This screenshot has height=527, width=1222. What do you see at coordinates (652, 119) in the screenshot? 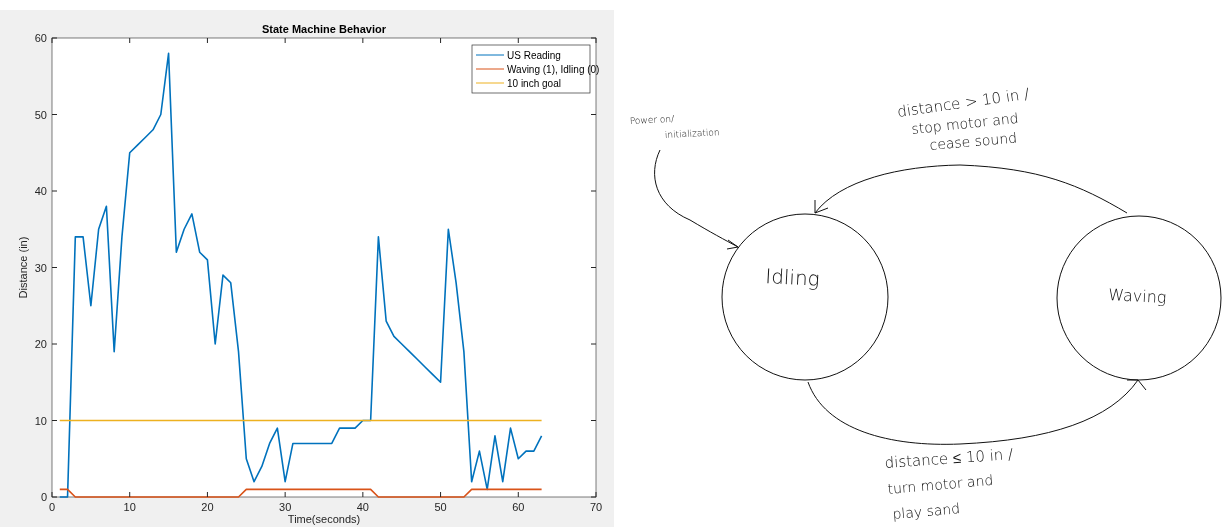
I see `text: Power on/` at bounding box center [652, 119].